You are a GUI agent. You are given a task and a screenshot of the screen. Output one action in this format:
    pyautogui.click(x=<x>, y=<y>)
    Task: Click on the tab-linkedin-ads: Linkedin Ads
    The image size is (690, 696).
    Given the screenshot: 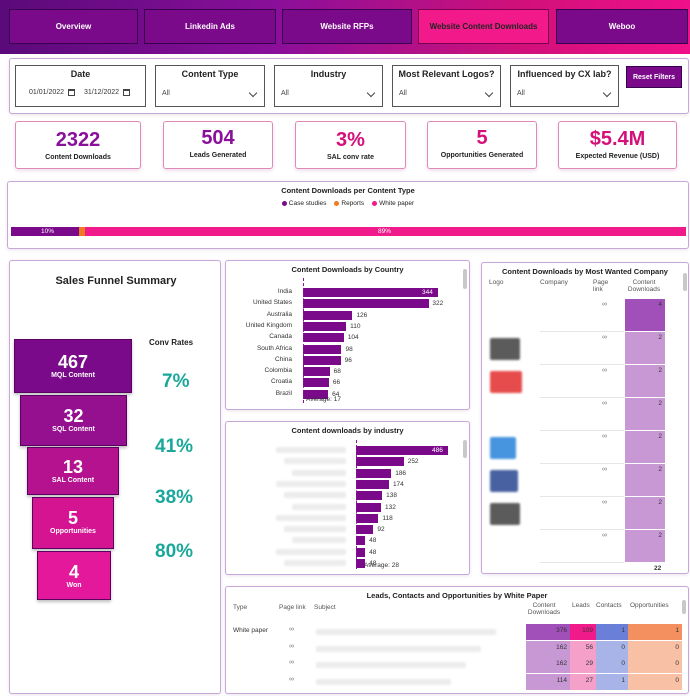 What is the action you would take?
    pyautogui.click(x=210, y=26)
    